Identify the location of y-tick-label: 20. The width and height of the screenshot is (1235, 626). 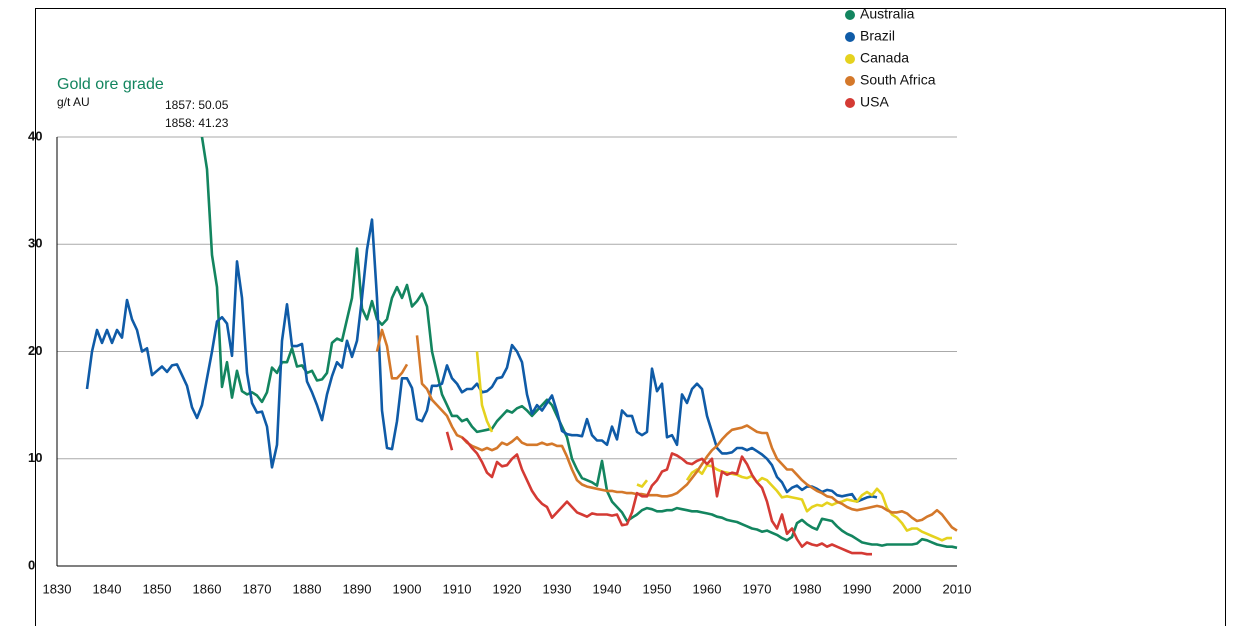
(35, 350).